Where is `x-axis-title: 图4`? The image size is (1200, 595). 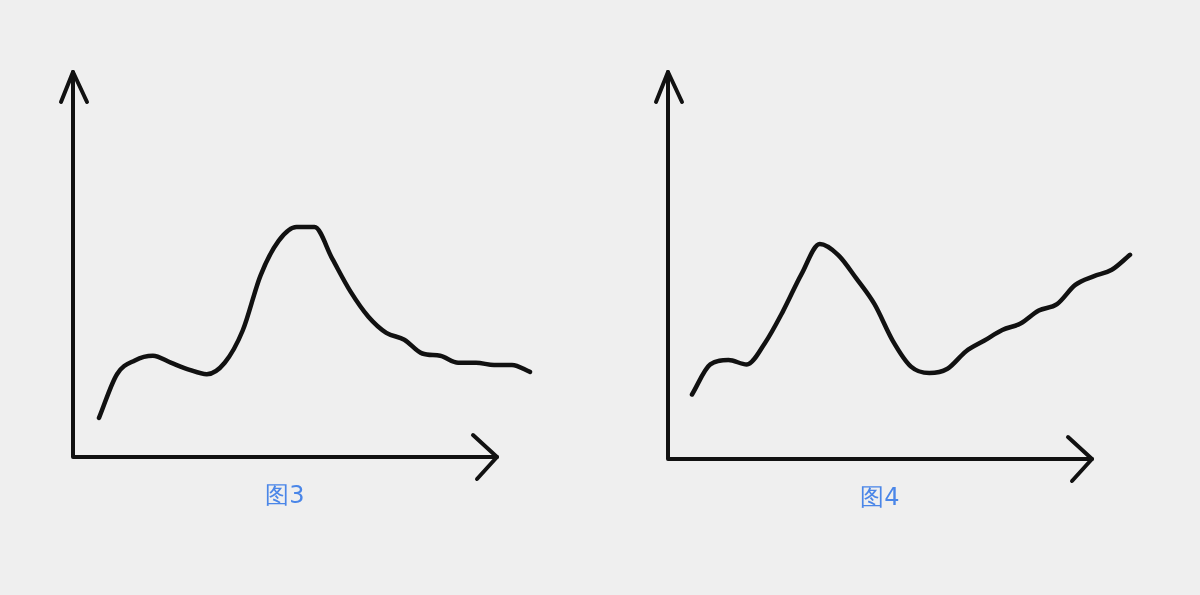
x-axis-title: 图4 is located at coordinates (880, 497).